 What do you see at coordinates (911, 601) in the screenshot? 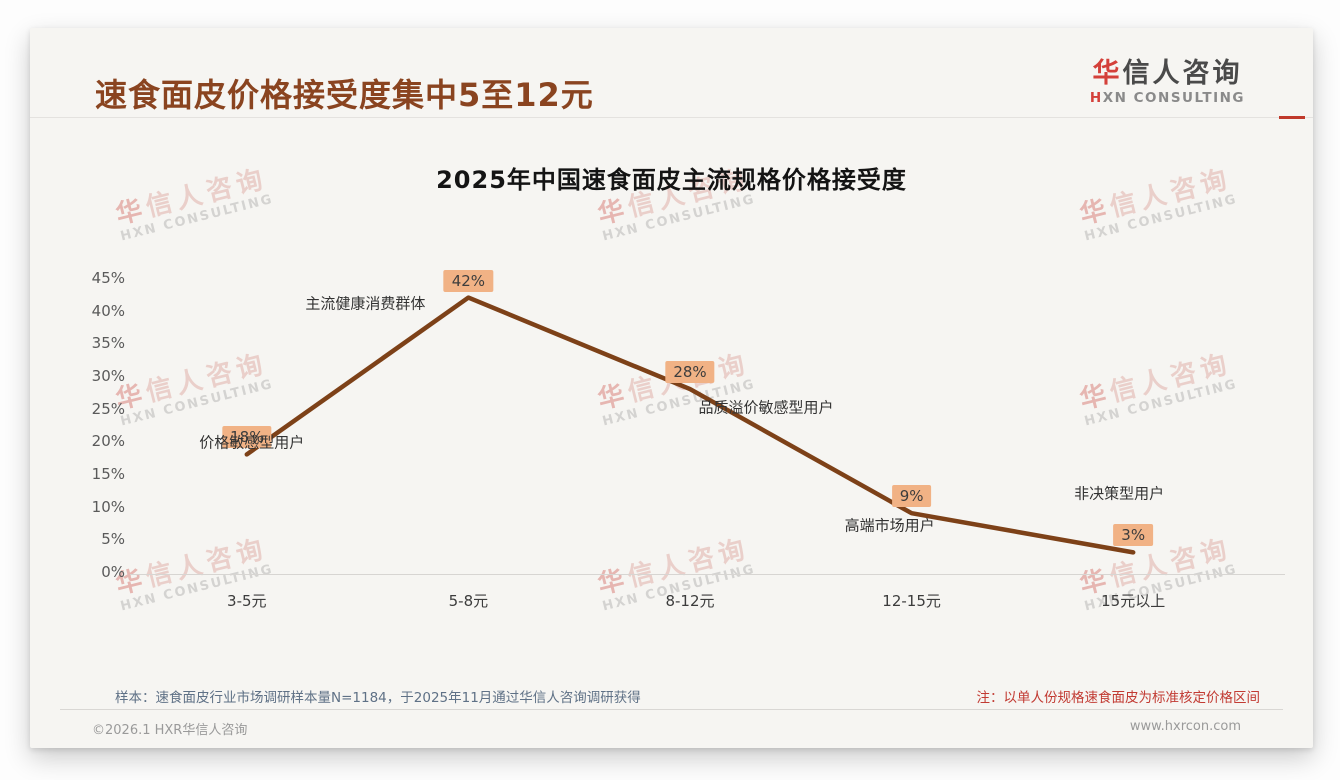
I see `x-axis-category-label: 12-15元` at bounding box center [911, 601].